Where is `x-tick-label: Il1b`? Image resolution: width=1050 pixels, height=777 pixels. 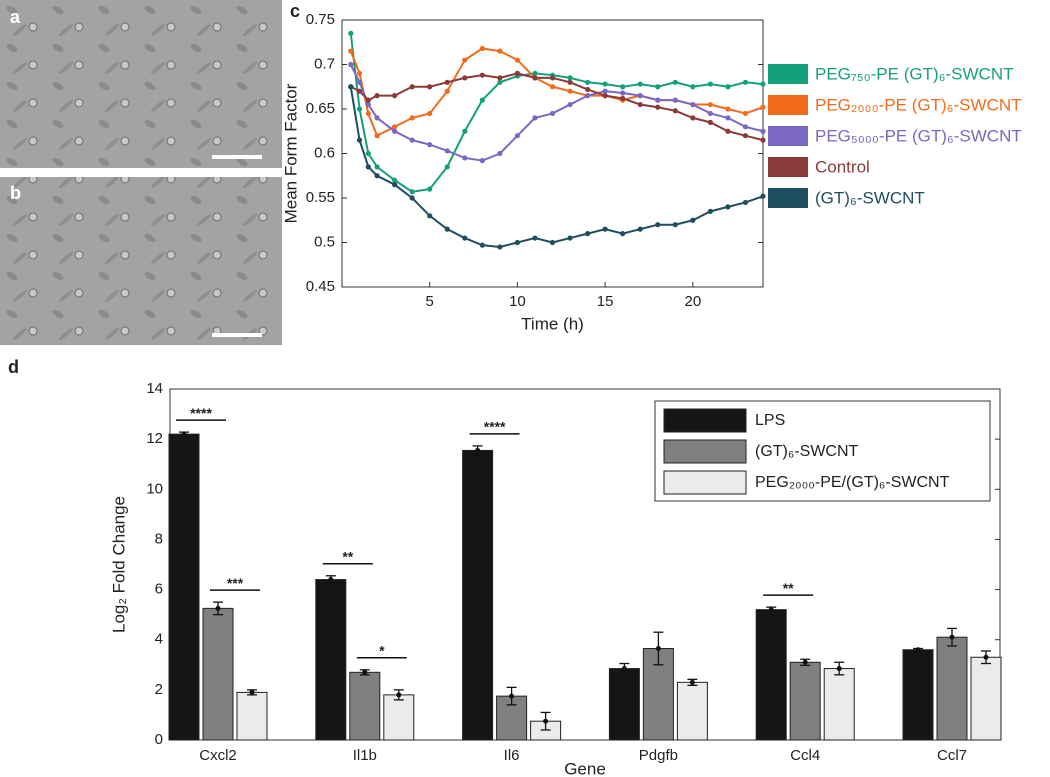
x-tick-label: Il1b is located at coordinates (365, 755).